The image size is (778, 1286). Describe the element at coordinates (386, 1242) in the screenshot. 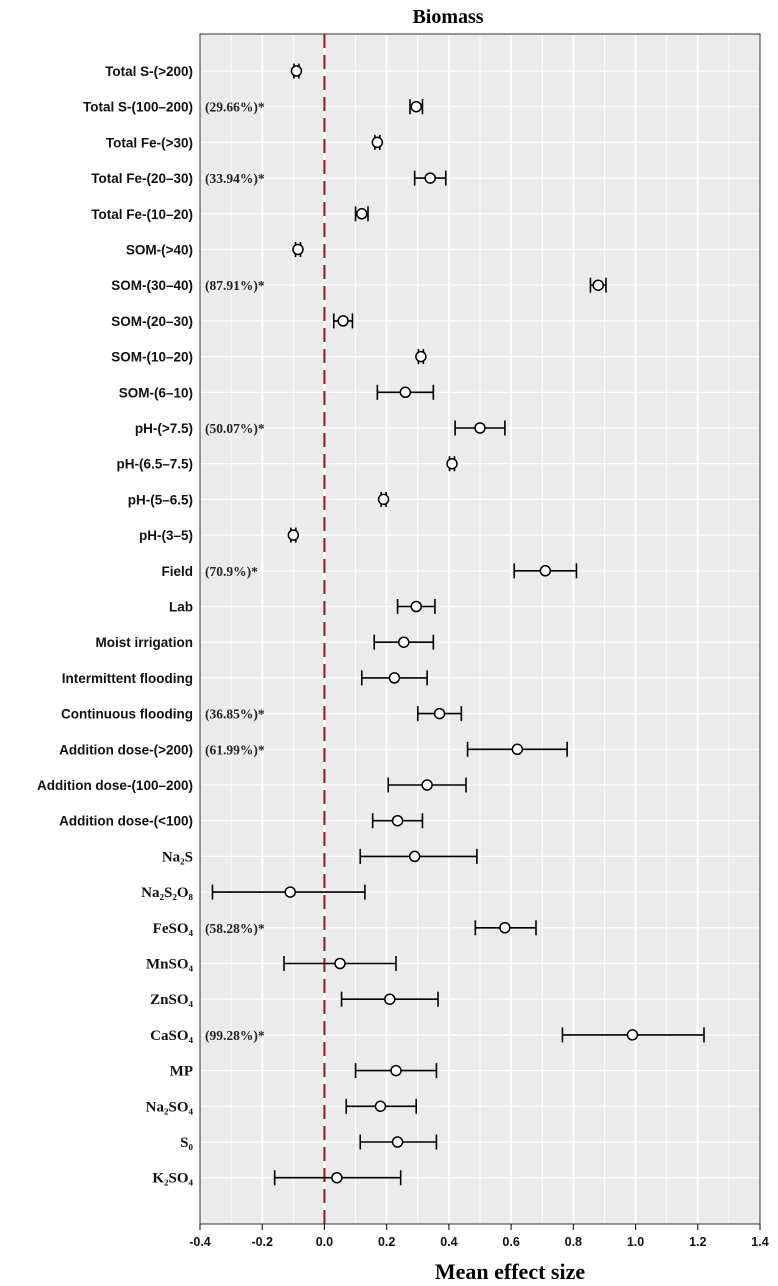

I see `x-tick-label: 0.2` at that location.